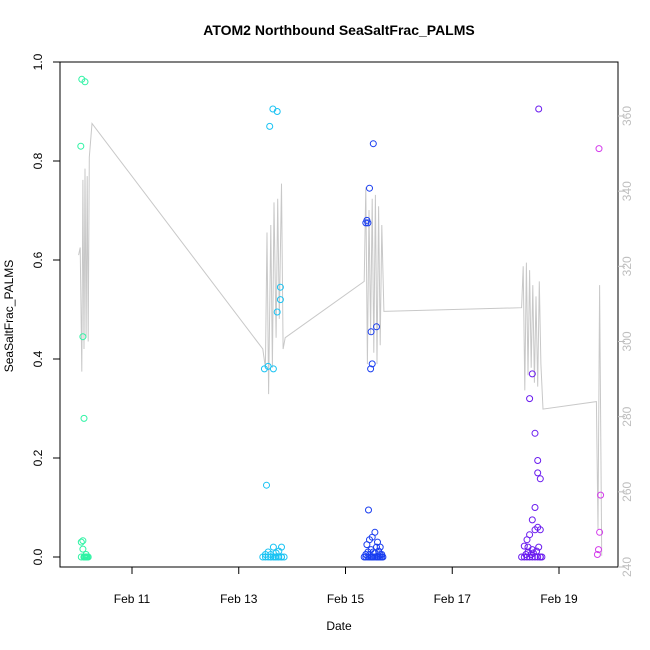 This screenshot has width=650, height=650. What do you see at coordinates (346, 586) in the screenshot?
I see `x-axis: Feb 11 Feb 13 Feb 15 Feb 17 Feb 19` at bounding box center [346, 586].